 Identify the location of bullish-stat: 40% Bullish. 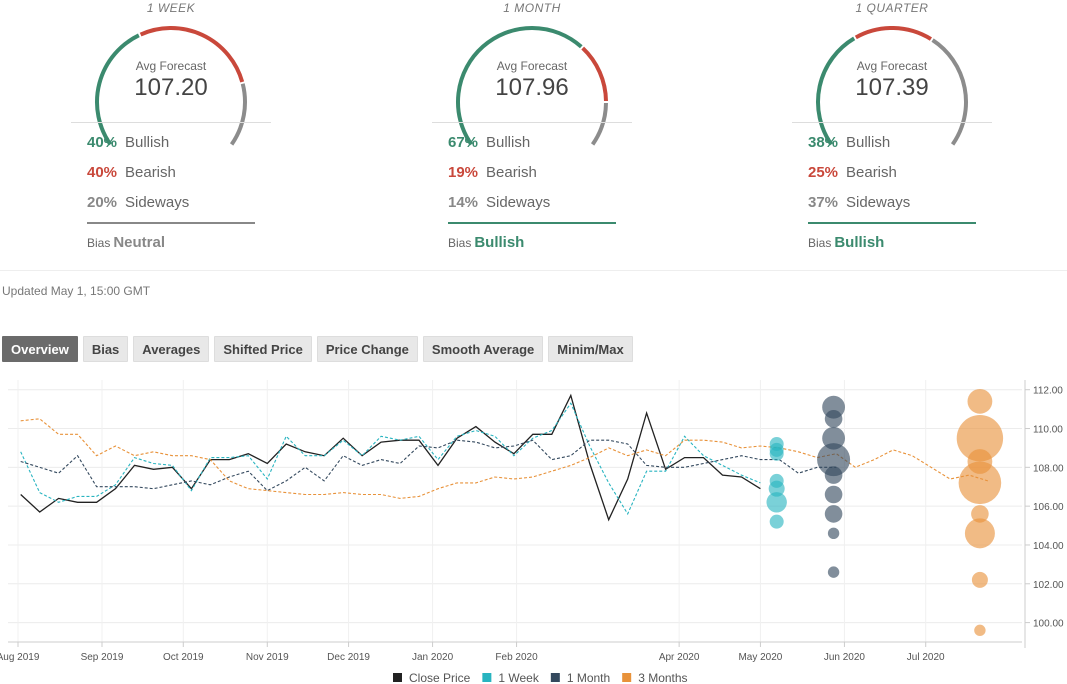
(128, 143).